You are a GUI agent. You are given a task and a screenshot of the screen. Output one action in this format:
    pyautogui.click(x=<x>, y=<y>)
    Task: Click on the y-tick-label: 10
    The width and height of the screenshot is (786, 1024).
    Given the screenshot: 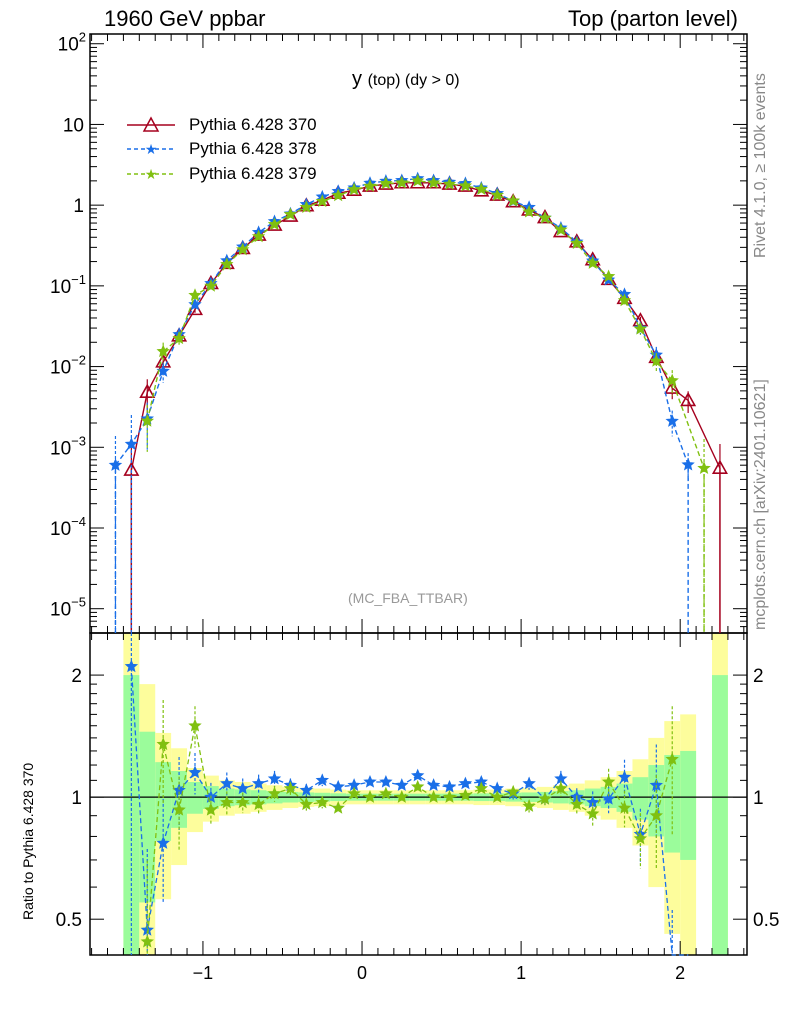 What is the action you would take?
    pyautogui.click(x=73, y=125)
    